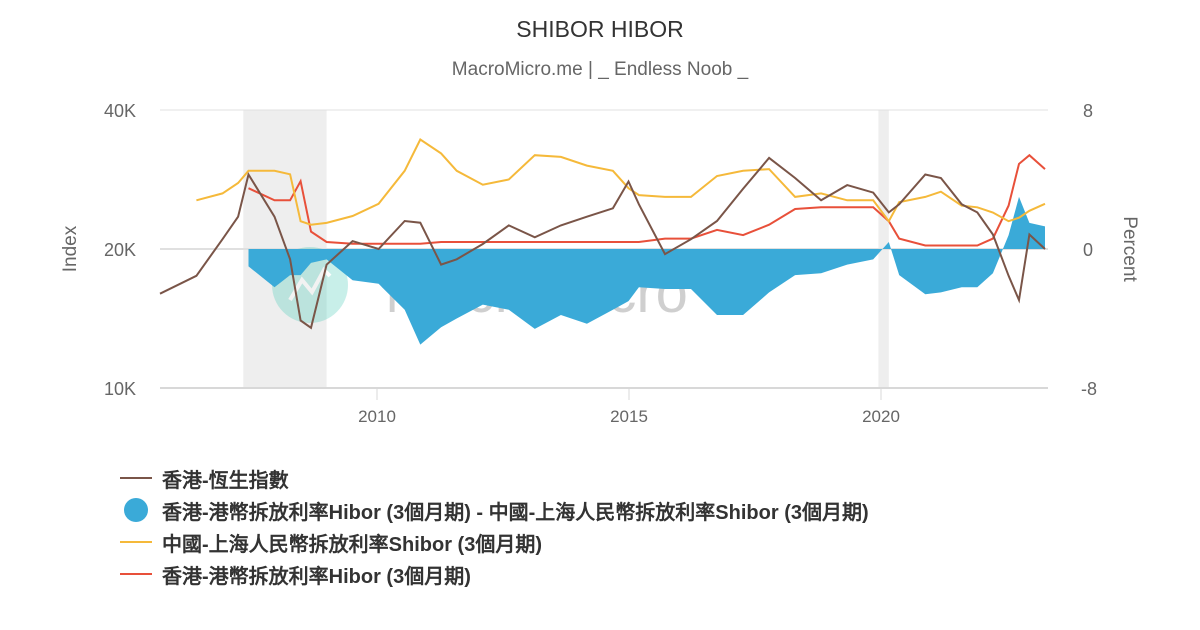 The image size is (1200, 630). Describe the element at coordinates (352, 544) in the screenshot. I see `legend-label: 中國-上海人民幣拆放利率Shibor (3個月期)` at that location.